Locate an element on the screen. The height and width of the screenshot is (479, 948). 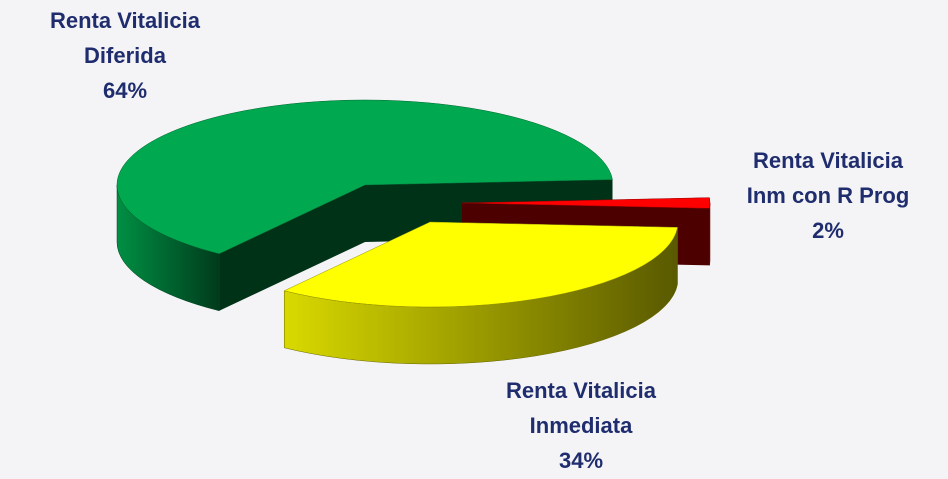
slice-value-label: 64% is located at coordinates (125, 90).